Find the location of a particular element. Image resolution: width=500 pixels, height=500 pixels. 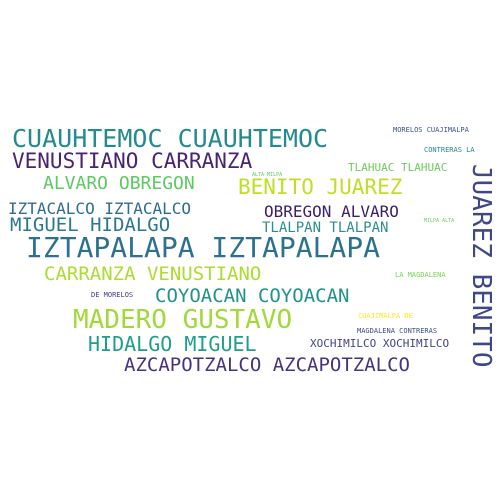

word-azcapotzalco-azcapotzalco: AZCAPOTZALCO AZCAPOTZALCO is located at coordinates (267, 365).